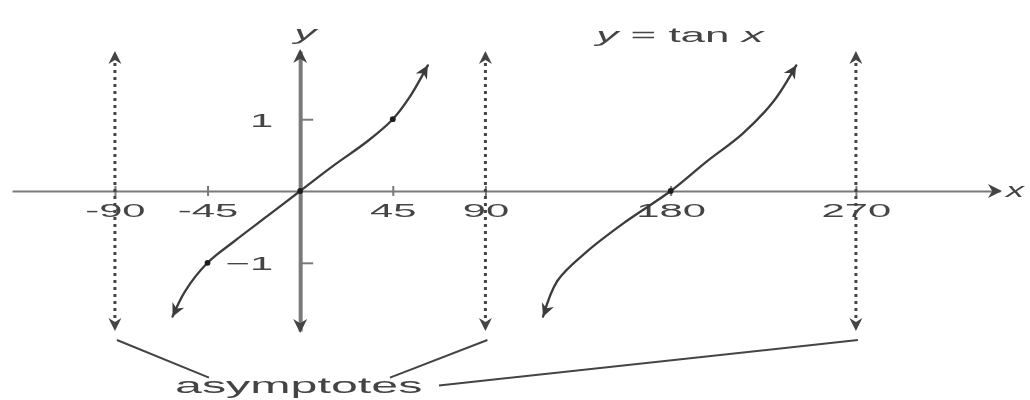 The image size is (1030, 400). Describe the element at coordinates (680, 35) in the screenshot. I see `chart-title: y = tan x` at that location.